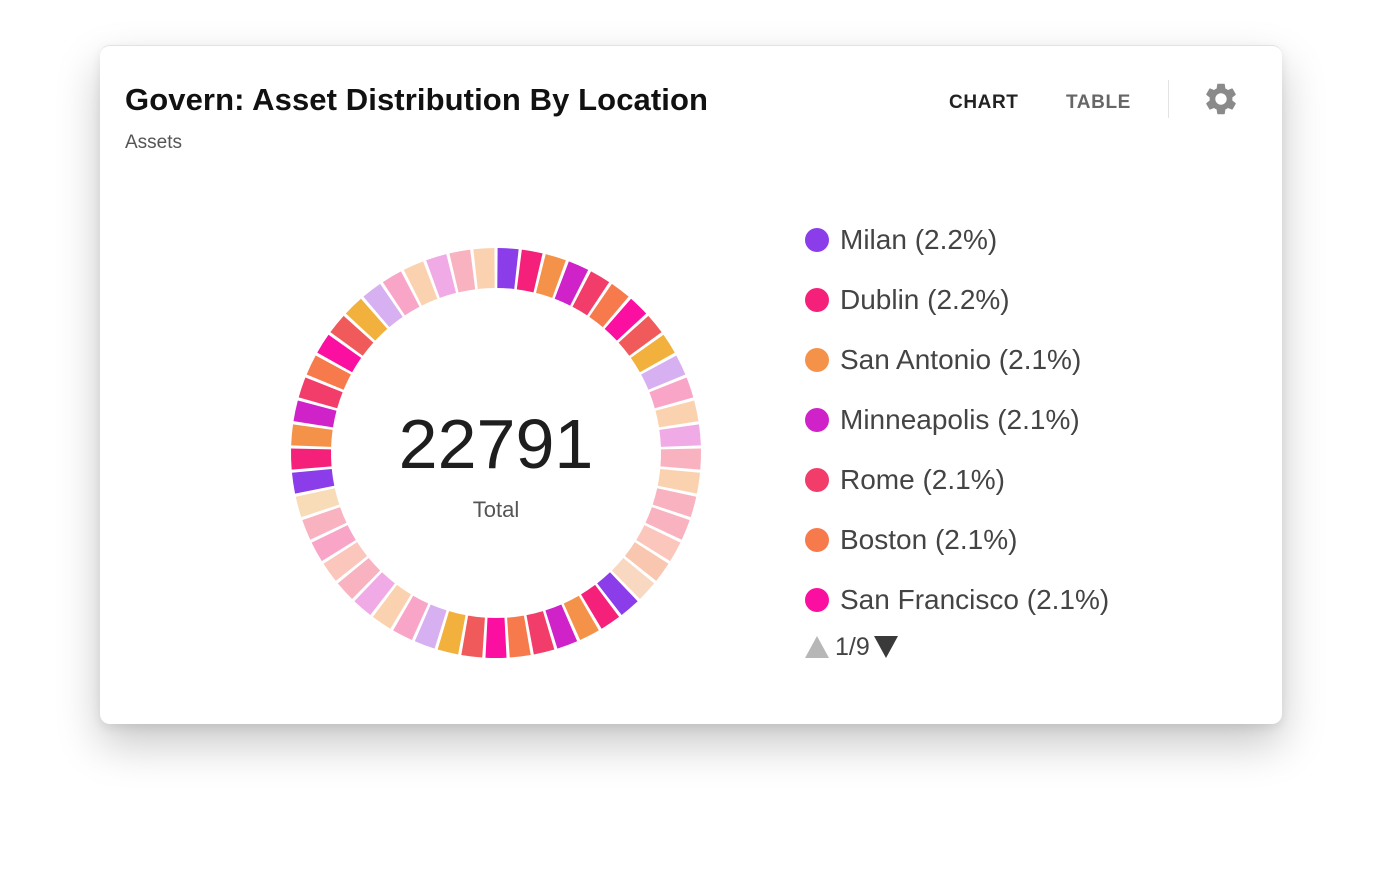 The height and width of the screenshot is (884, 1382). I want to click on pager-text: 1/9, so click(852, 646).